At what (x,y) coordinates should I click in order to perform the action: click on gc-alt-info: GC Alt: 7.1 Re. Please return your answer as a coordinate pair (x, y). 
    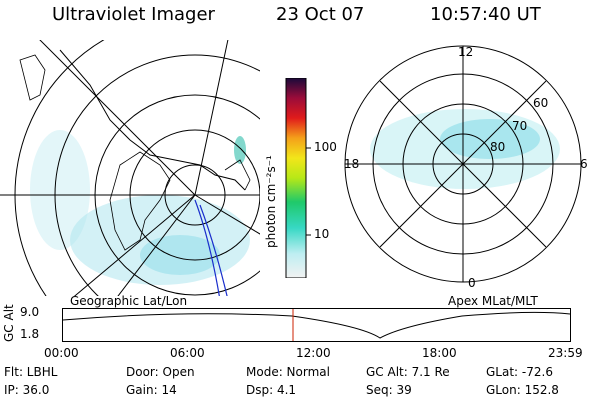
    Looking at the image, I should click on (408, 372).